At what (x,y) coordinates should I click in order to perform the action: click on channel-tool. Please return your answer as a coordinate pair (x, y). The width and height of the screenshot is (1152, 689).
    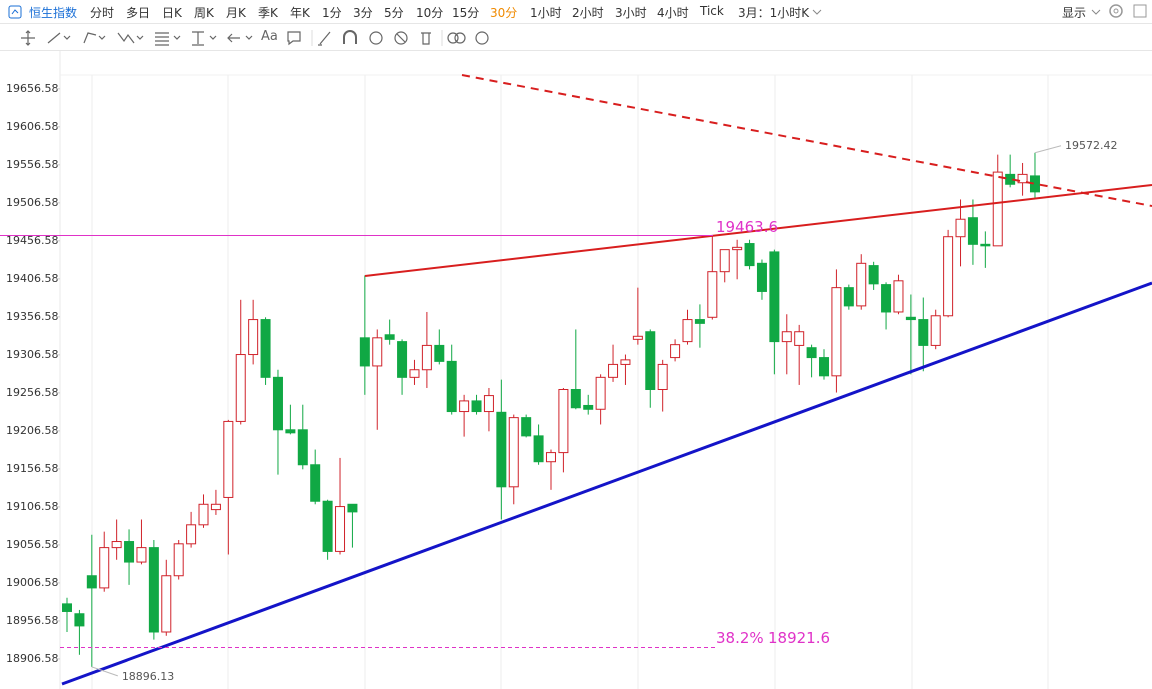
    Looking at the image, I should click on (90, 38).